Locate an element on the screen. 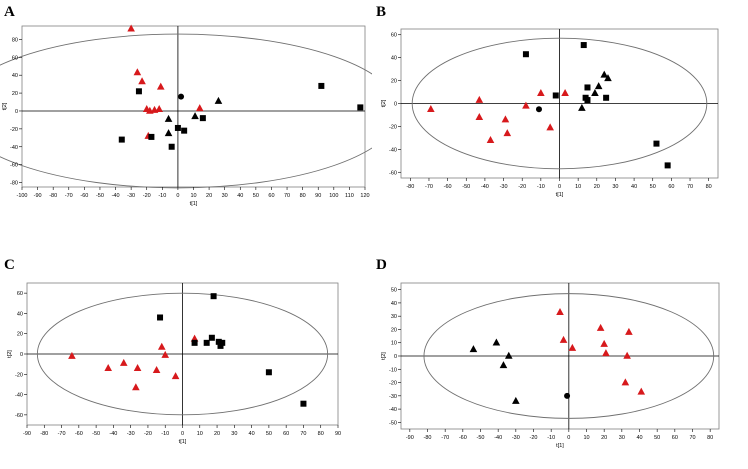 The width and height of the screenshot is (748, 469). y-tick-label: -10 is located at coordinates (393, 370).